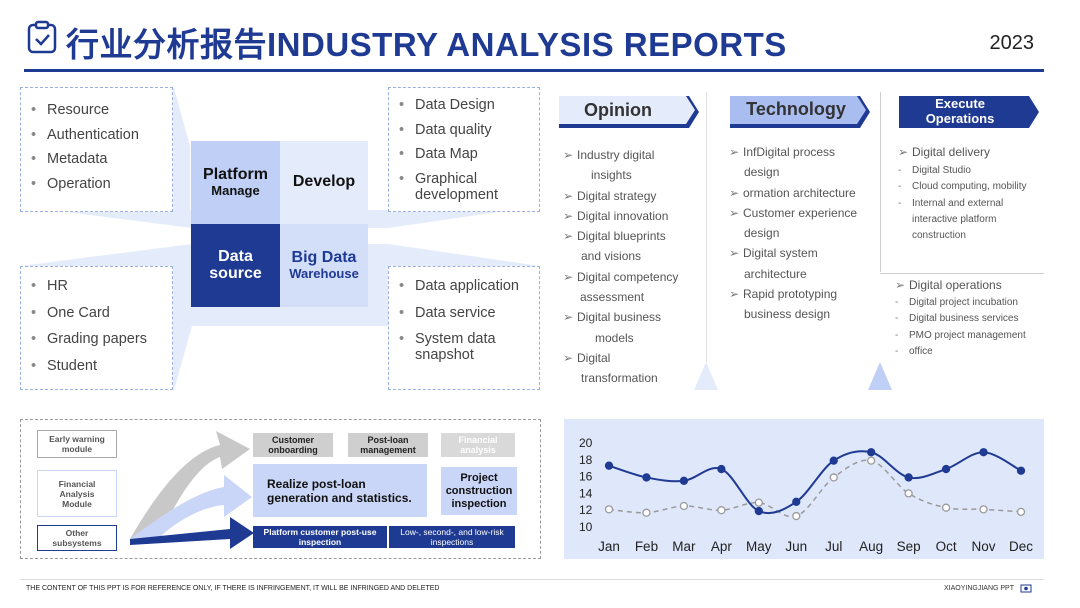  What do you see at coordinates (782, 152) in the screenshot?
I see `list-item: ➢ InfDigital process` at bounding box center [782, 152].